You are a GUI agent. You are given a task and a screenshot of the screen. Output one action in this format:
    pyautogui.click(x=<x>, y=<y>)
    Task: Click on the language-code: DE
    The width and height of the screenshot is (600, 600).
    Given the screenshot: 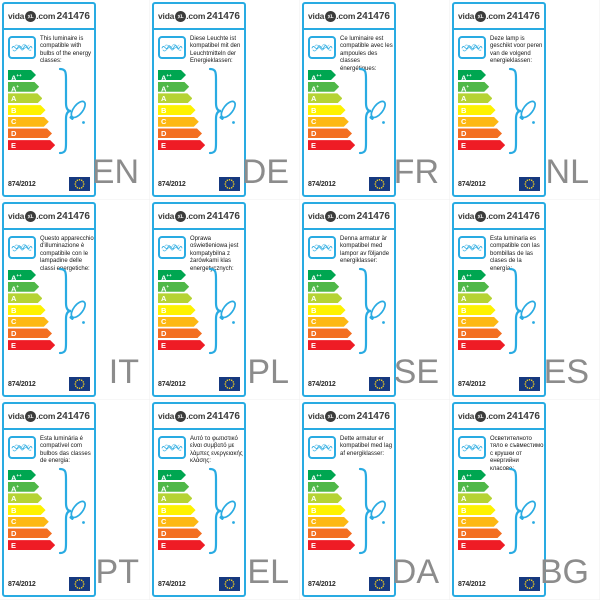 What is the action you would take?
    pyautogui.click(x=265, y=172)
    